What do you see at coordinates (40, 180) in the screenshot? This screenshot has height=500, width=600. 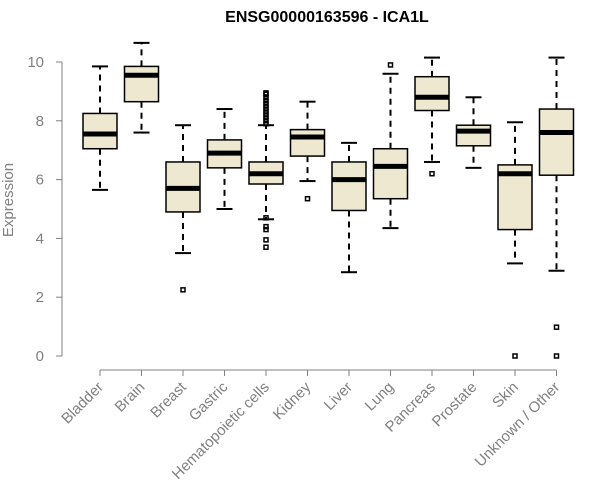 I see `y-tick-label: 6` at bounding box center [40, 180].